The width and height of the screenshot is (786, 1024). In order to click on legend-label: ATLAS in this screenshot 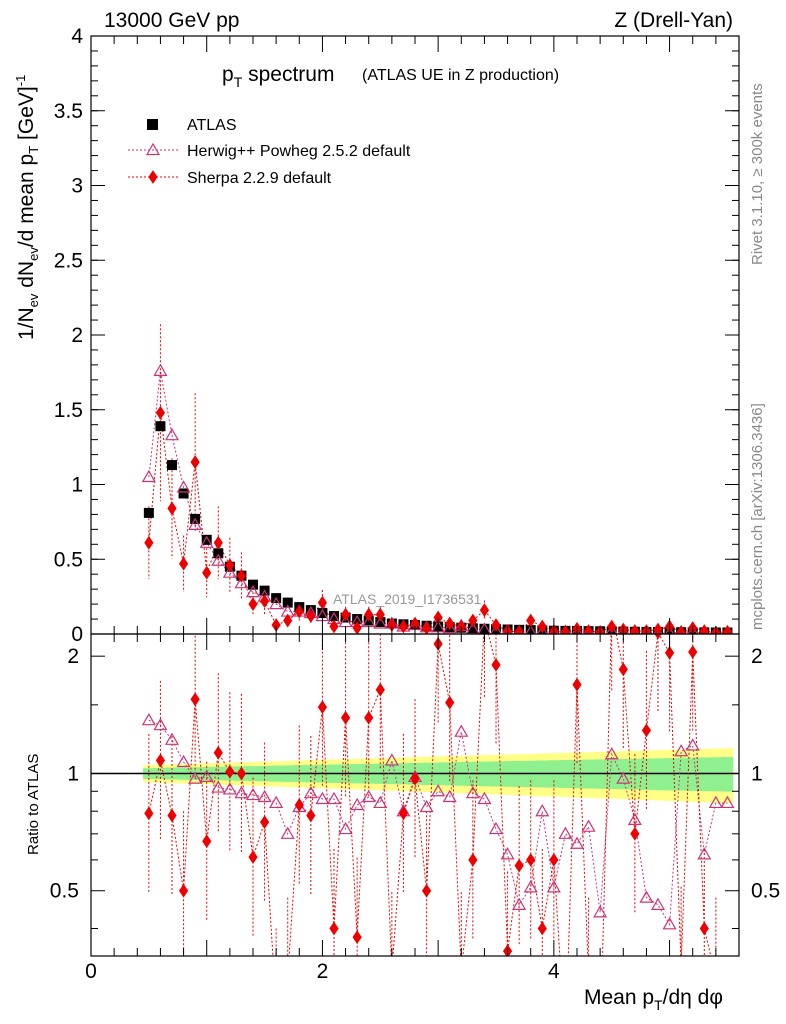, I will do `click(212, 125)`.